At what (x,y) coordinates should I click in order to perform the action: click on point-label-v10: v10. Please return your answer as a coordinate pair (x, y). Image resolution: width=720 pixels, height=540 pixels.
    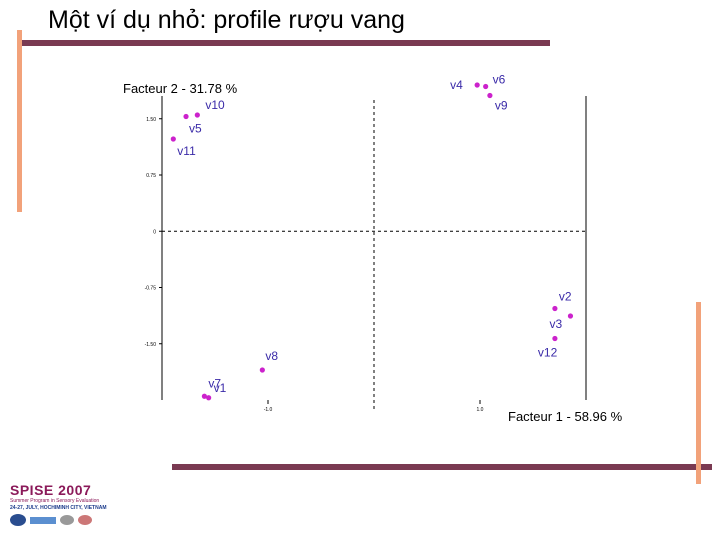
    Looking at the image, I should click on (215, 105).